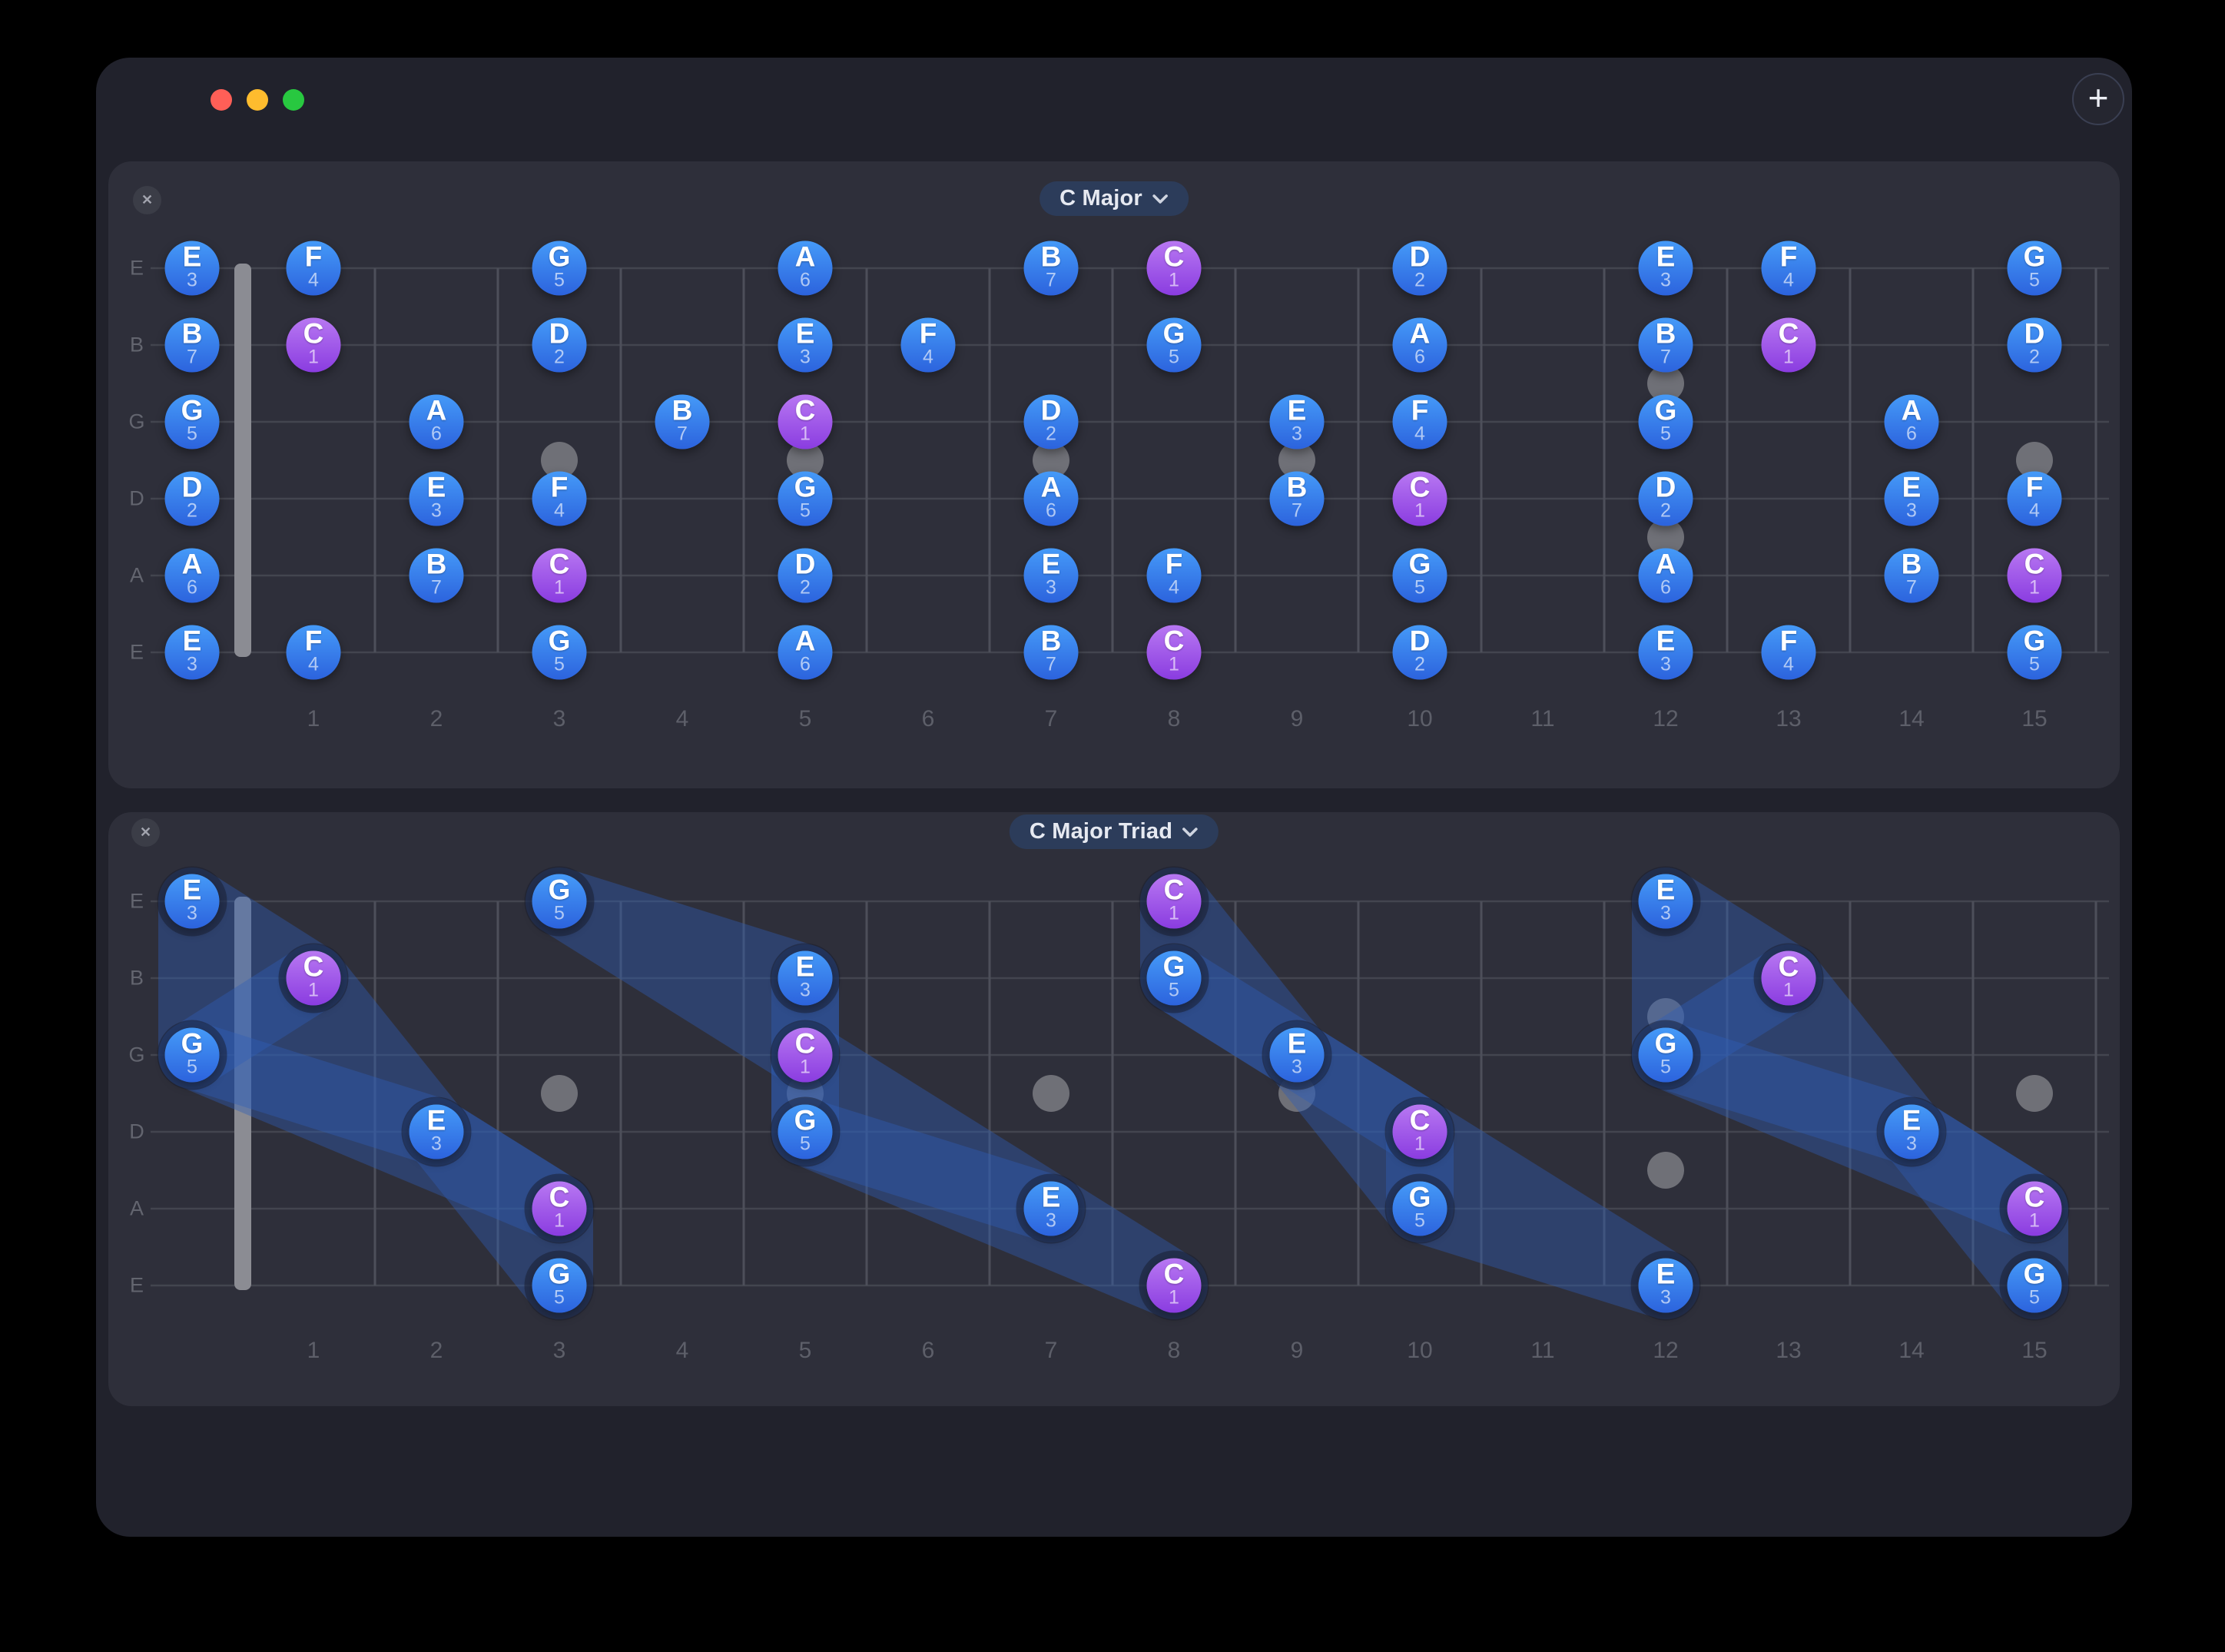 This screenshot has height=1652, width=2225. I want to click on note-degree: 1, so click(1420, 510).